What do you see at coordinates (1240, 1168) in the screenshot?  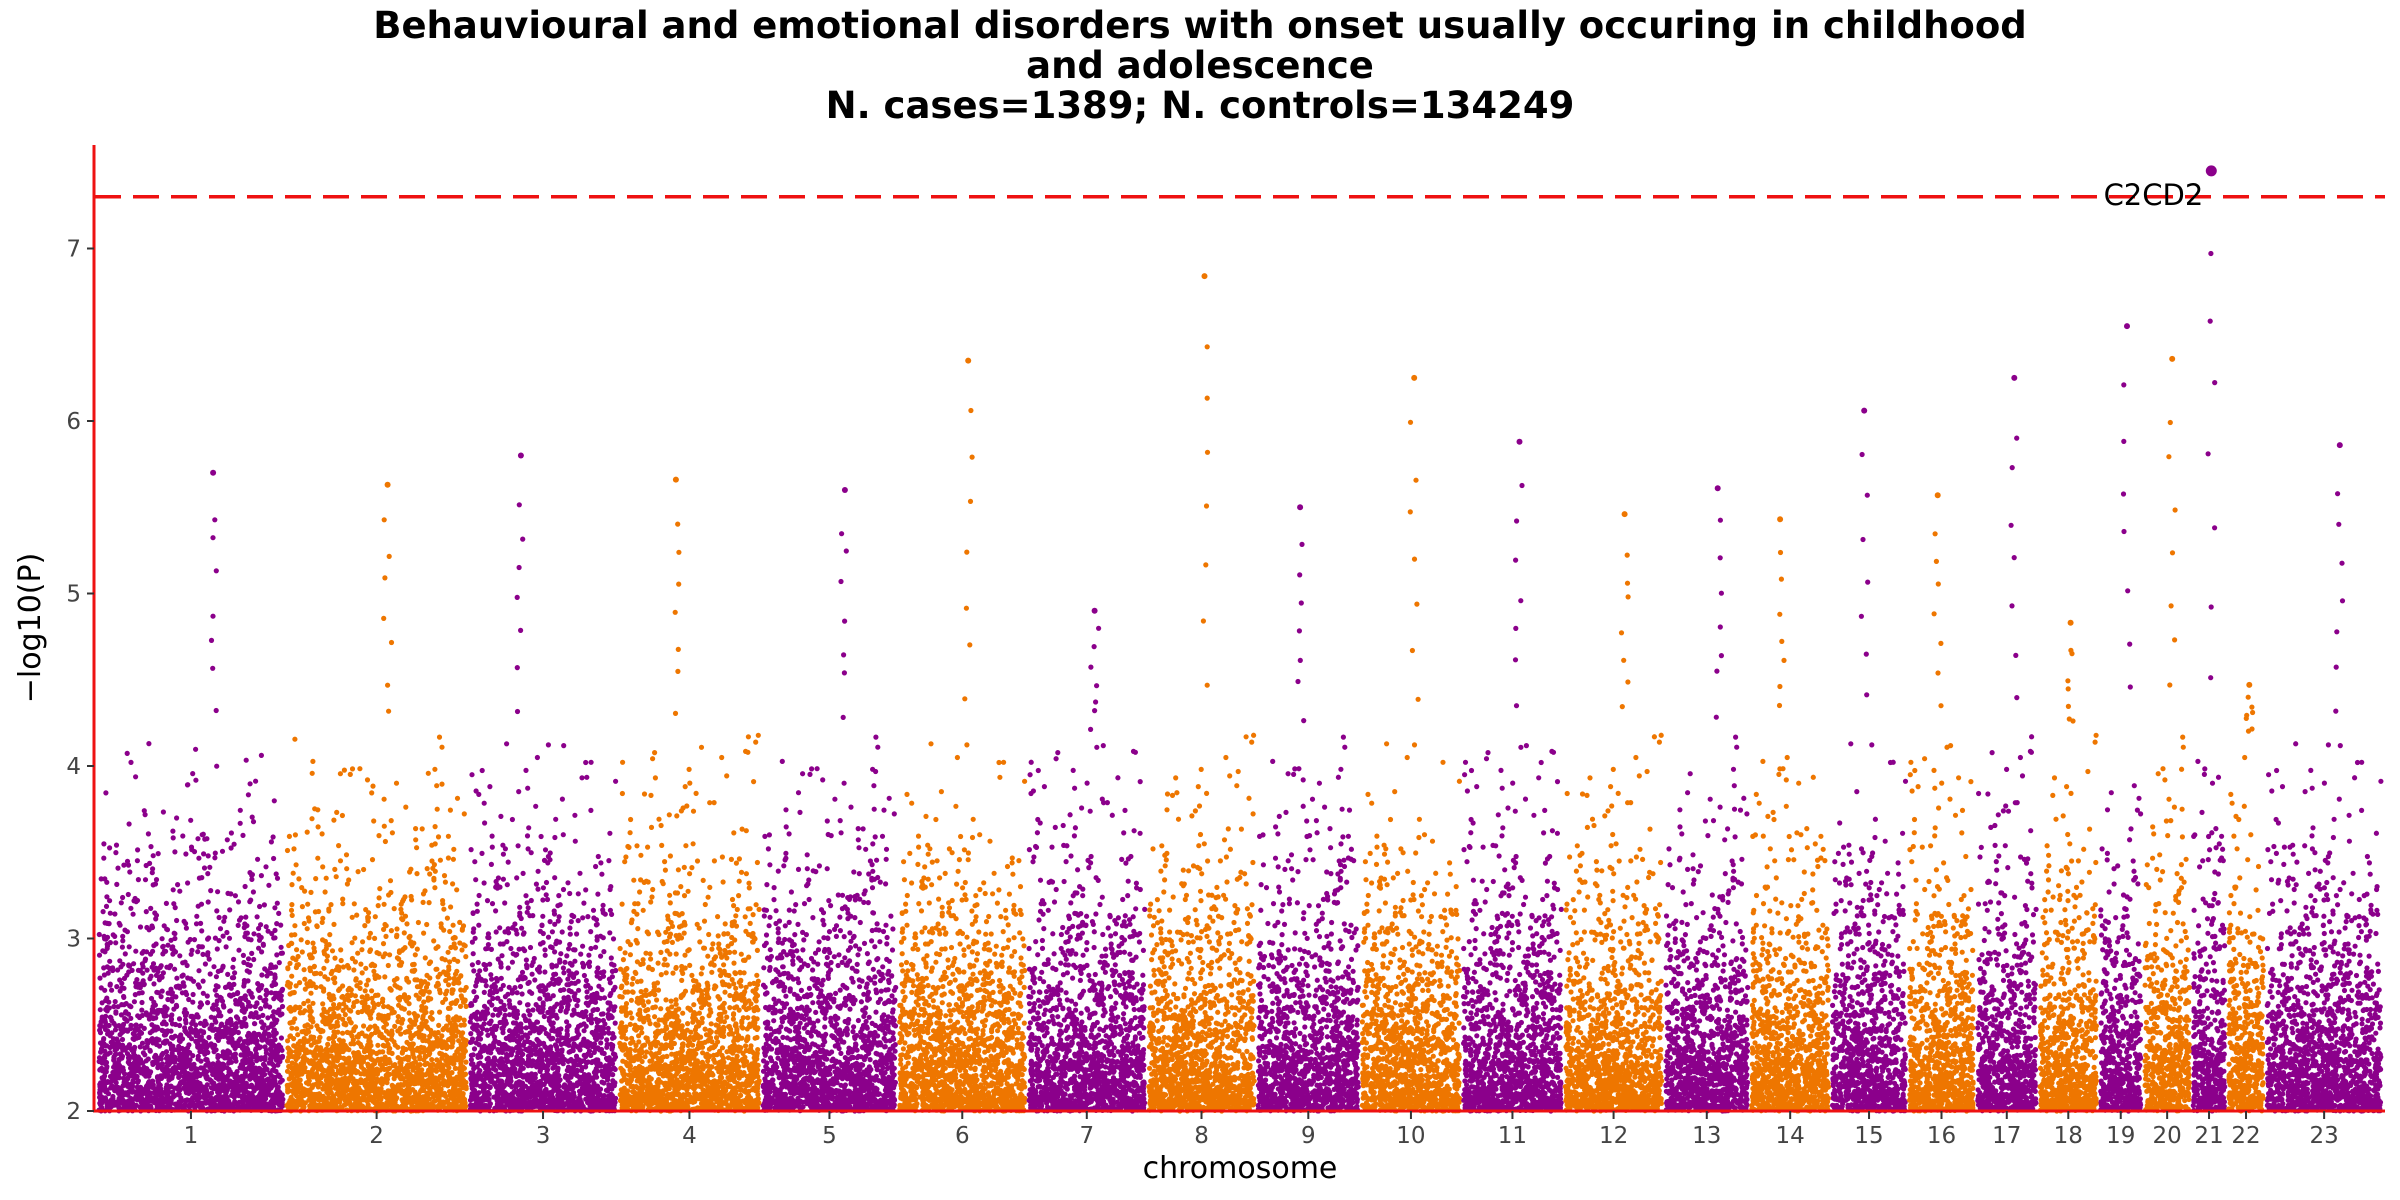 I see `x-axis-label: chromosome` at bounding box center [1240, 1168].